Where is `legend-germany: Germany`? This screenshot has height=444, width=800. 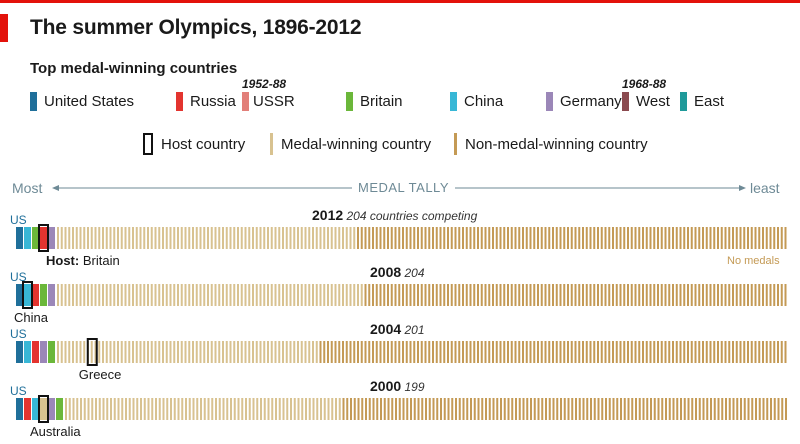 legend-germany: Germany is located at coordinates (584, 101).